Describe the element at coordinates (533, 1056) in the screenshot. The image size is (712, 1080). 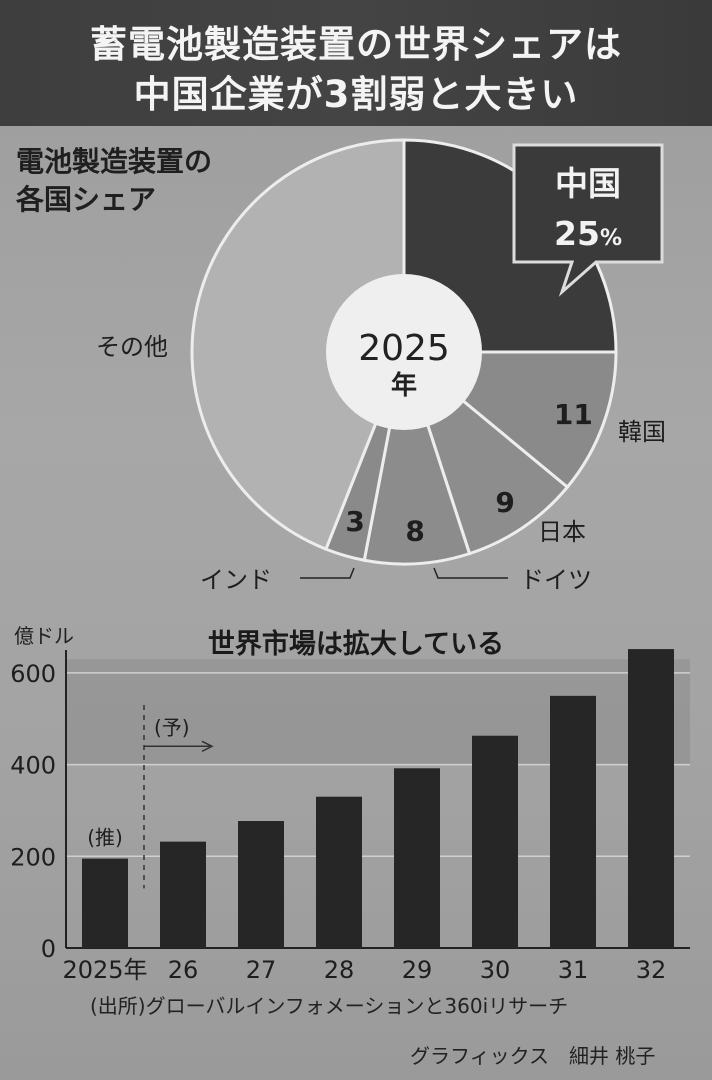
I see `graphics-credit: グラフィックス 細井 桃子` at that location.